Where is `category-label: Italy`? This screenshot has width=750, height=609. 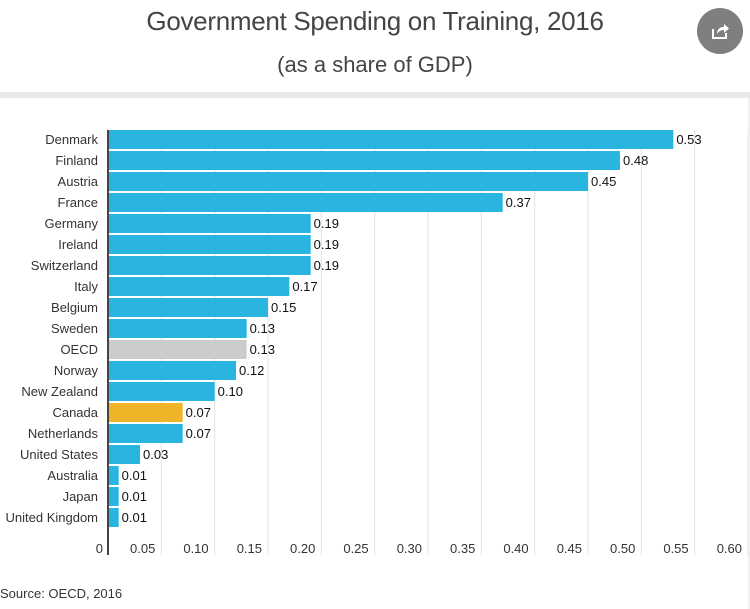
category-label: Italy is located at coordinates (86, 286).